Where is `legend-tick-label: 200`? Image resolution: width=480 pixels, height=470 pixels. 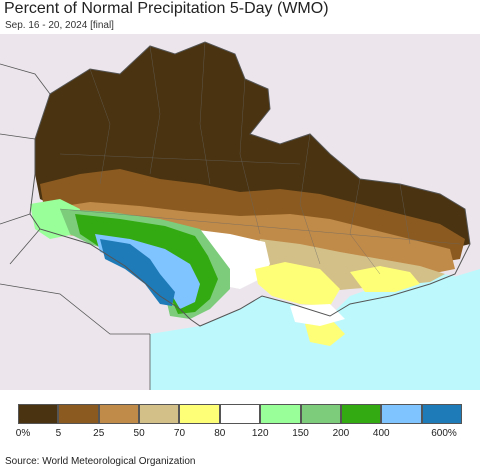
legend-tick-label: 200 is located at coordinates (341, 433).